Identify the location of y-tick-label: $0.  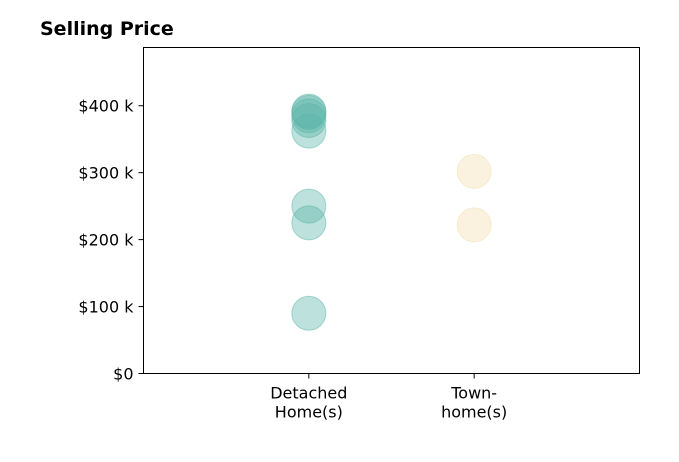
(123, 374).